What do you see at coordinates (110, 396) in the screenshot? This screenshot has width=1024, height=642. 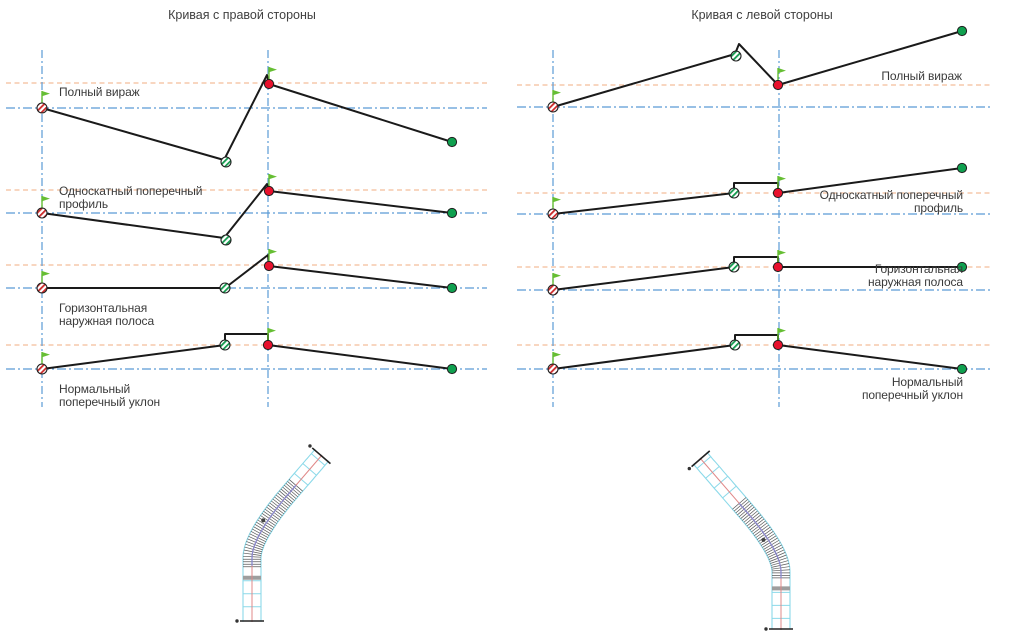 I see `left-label-normal-cross-slope: Нормальный поперечный уклон` at bounding box center [110, 396].